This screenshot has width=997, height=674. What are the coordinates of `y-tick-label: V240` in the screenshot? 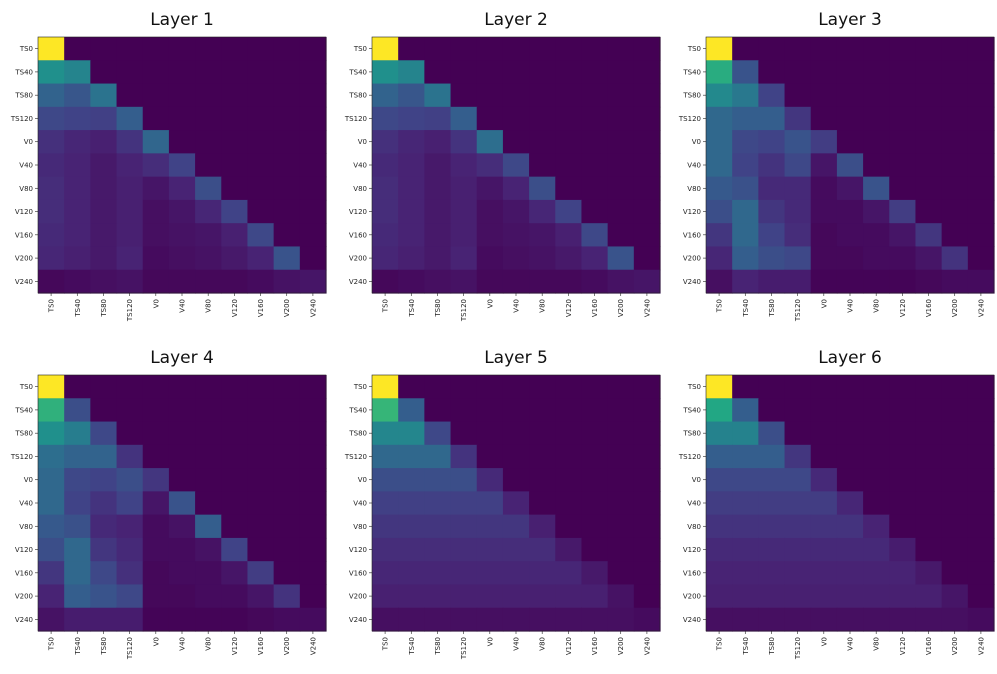 It's located at (692, 282).